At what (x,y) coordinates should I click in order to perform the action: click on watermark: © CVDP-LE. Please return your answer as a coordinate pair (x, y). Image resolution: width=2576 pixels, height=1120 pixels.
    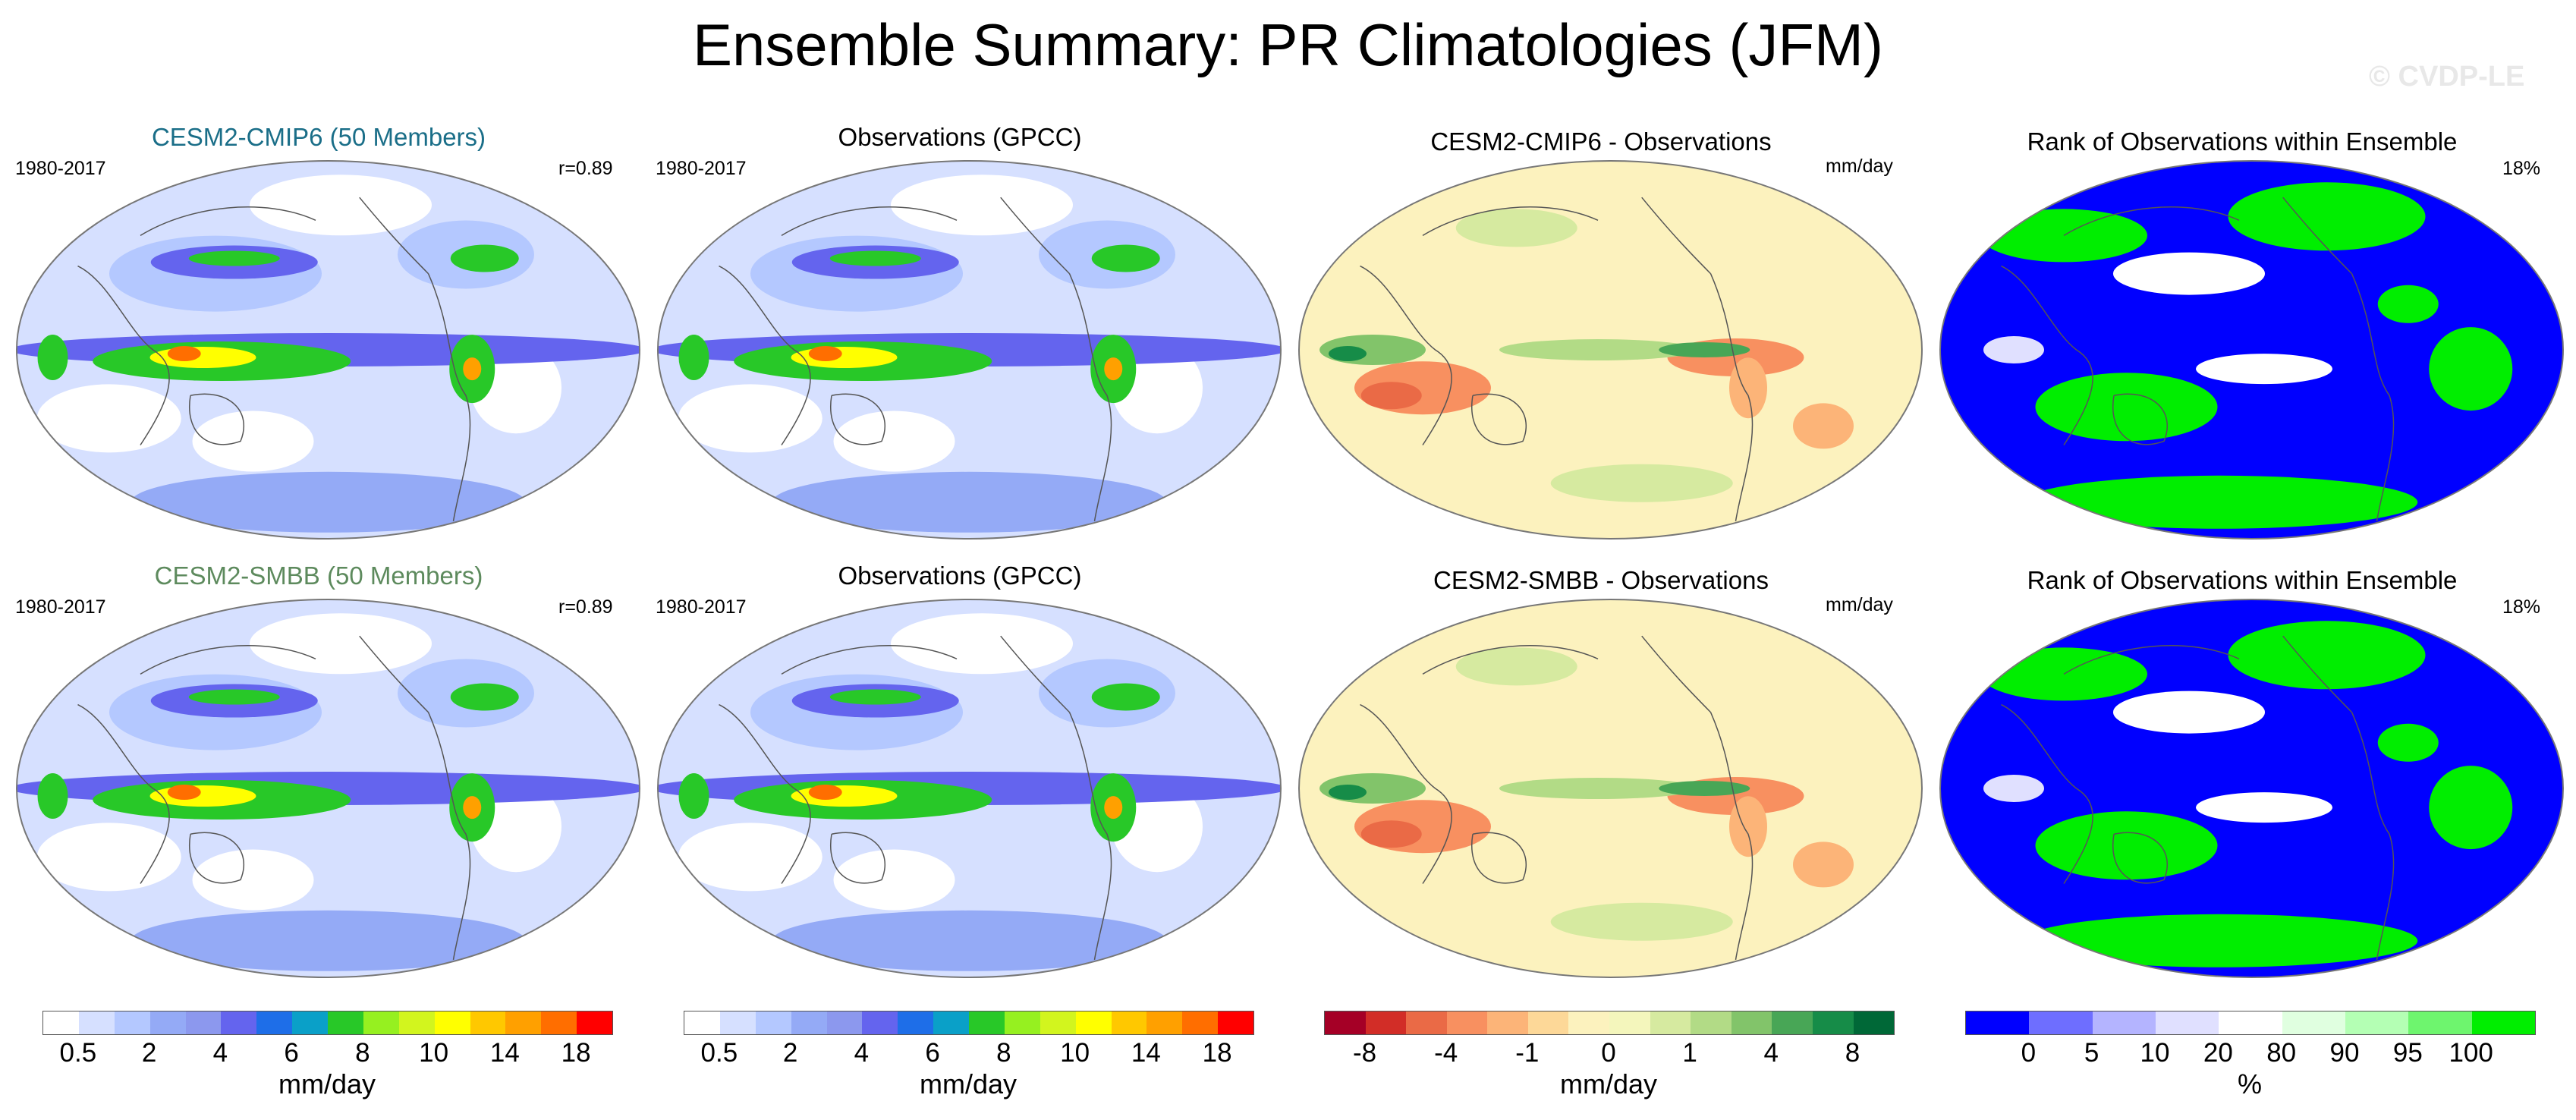
    Looking at the image, I should click on (2447, 77).